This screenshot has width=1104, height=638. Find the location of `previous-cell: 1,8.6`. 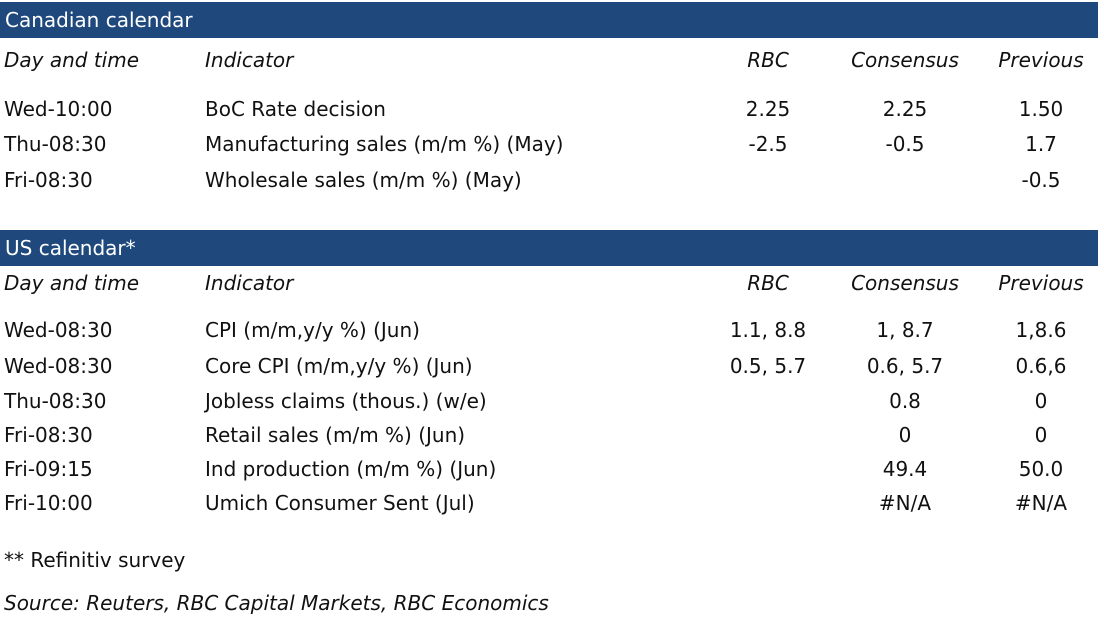

previous-cell: 1,8.6 is located at coordinates (1041, 330).